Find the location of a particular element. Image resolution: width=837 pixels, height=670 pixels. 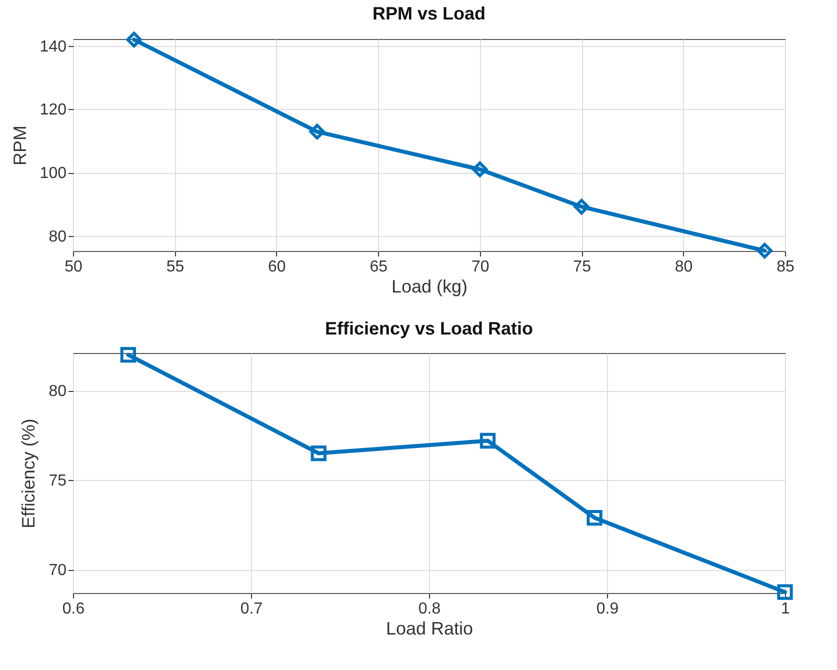

x-tick-label: 60 is located at coordinates (277, 267).